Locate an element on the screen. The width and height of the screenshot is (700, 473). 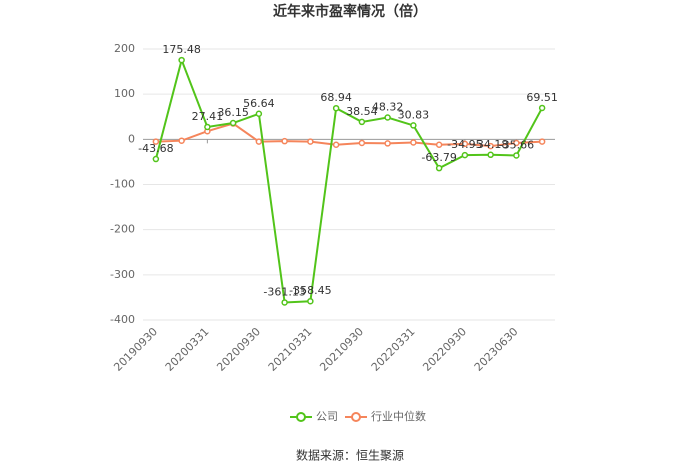
y-tick-label: -100 is located at coordinates (122, 184).